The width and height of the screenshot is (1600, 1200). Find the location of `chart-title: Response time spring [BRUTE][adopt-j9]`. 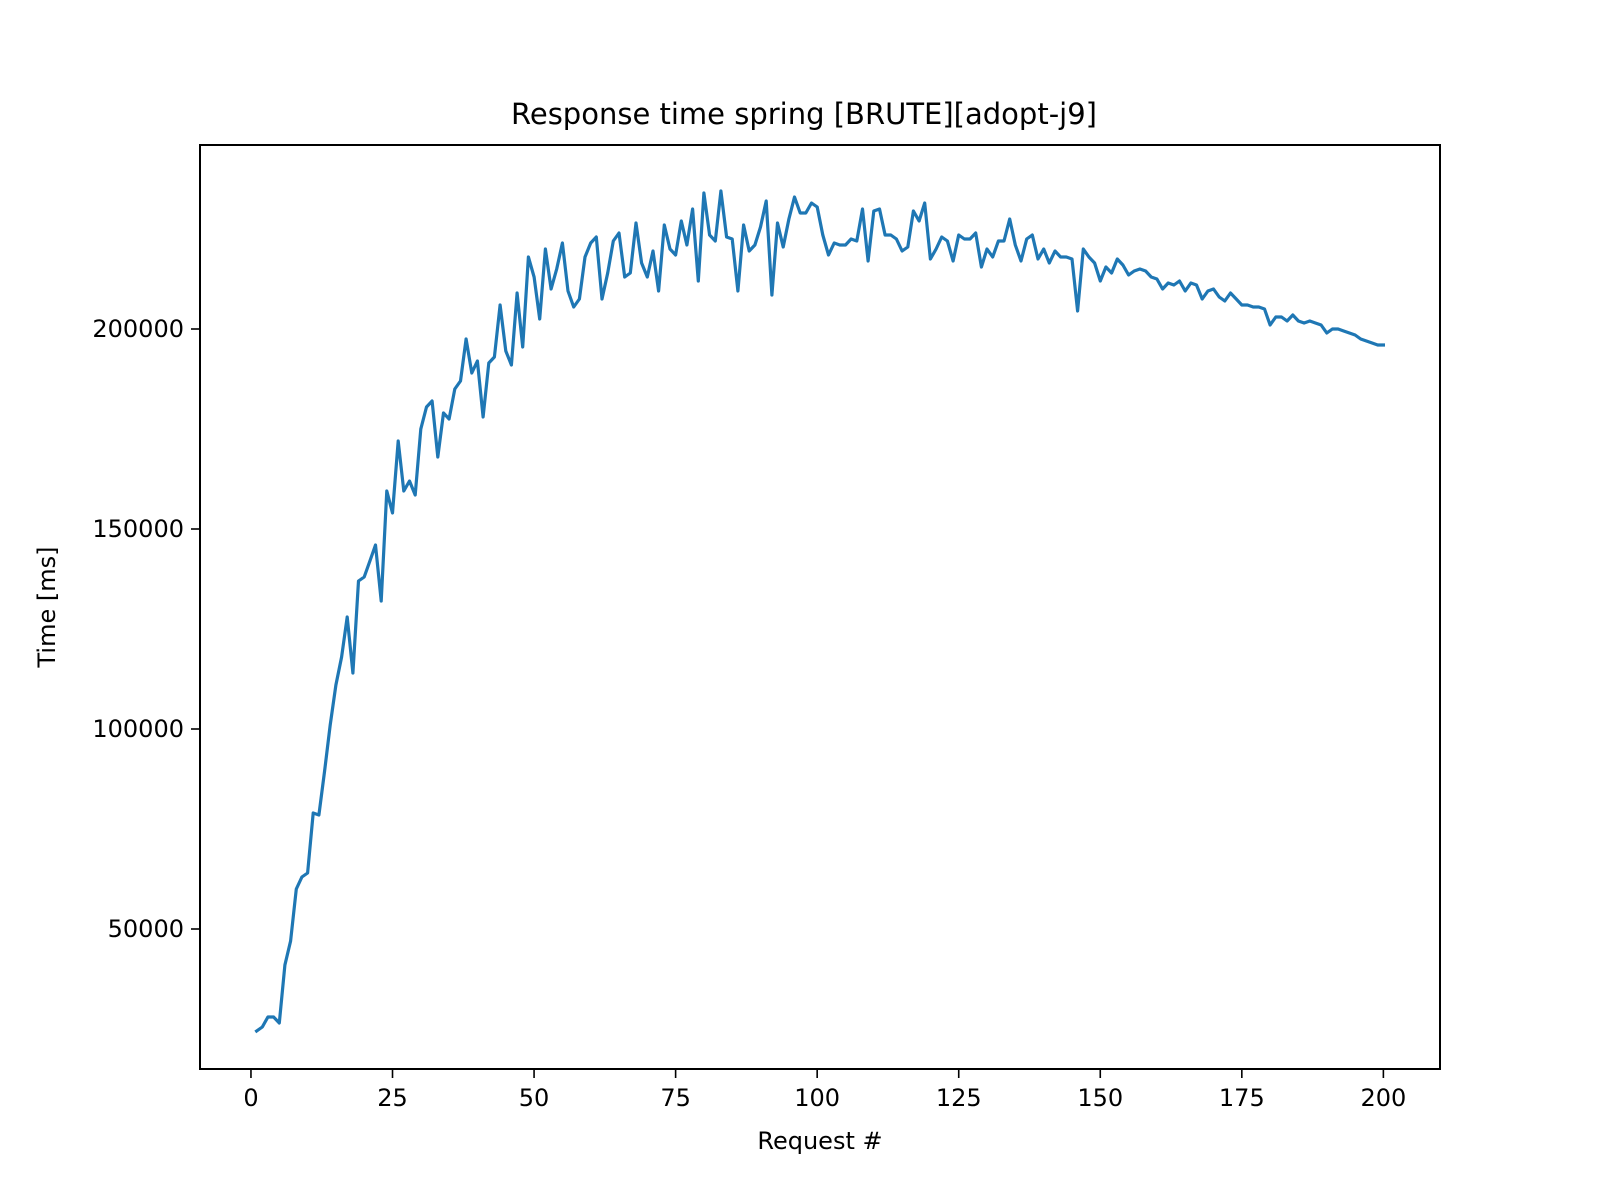

chart-title: Response time spring [BRUTE][adopt-j9] is located at coordinates (804, 114).